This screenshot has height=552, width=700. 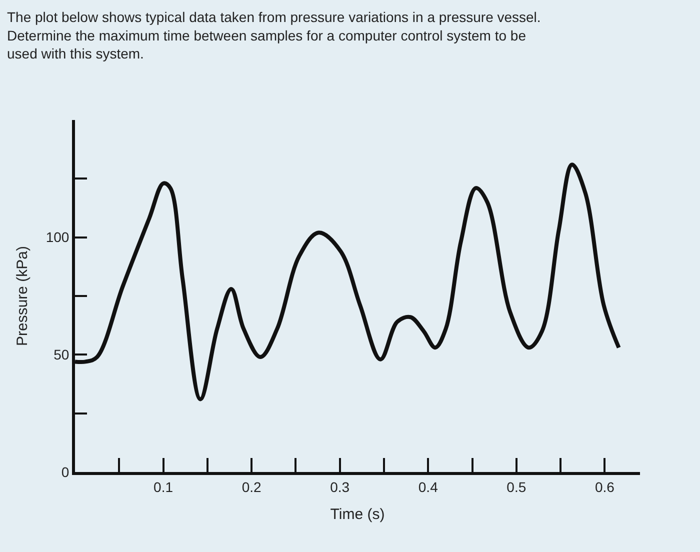 What do you see at coordinates (357, 514) in the screenshot?
I see `x-axis-title: Time (s)` at bounding box center [357, 514].